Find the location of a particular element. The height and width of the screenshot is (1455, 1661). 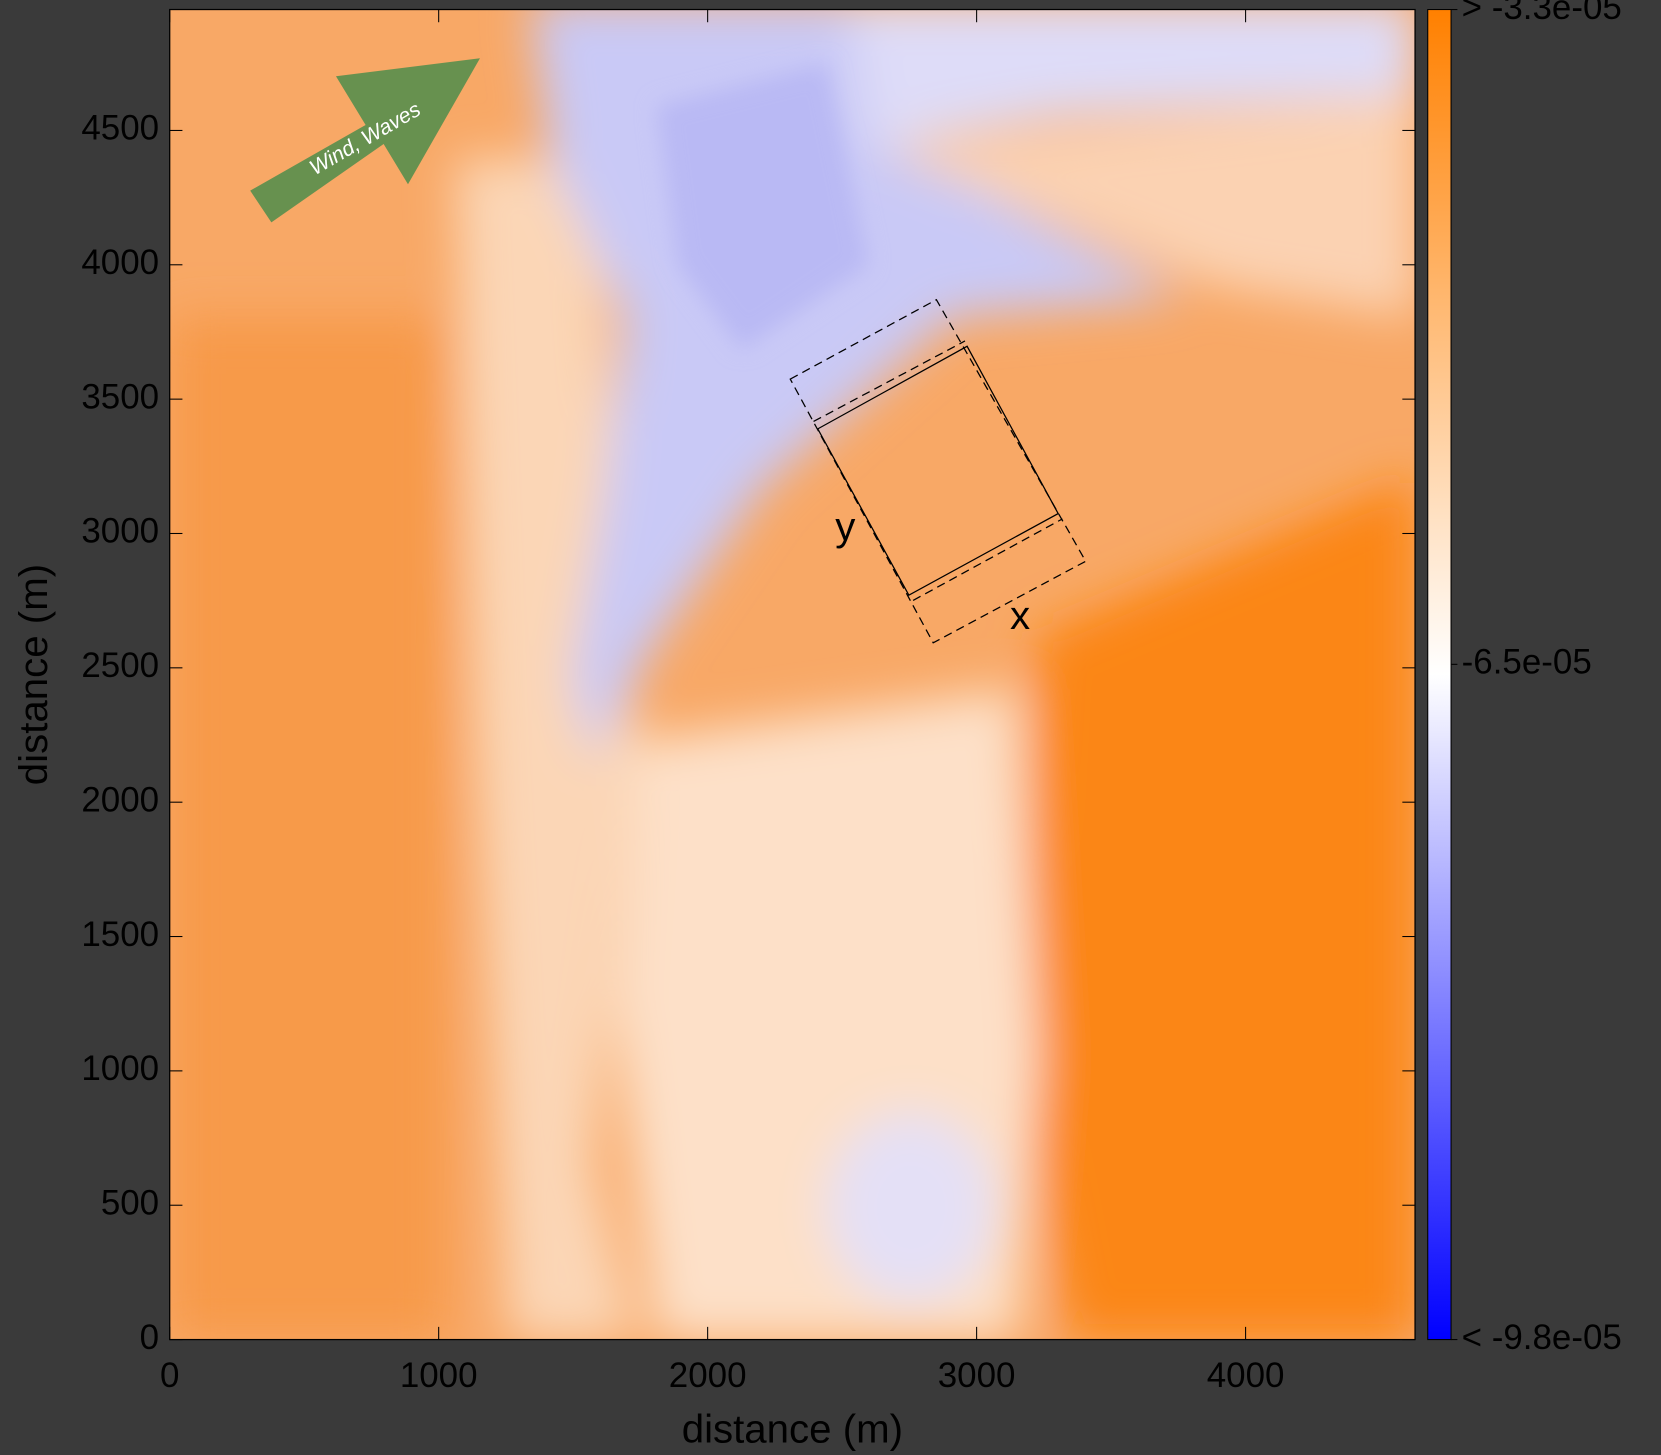

y-tick-label: 3000 is located at coordinates (120, 531).